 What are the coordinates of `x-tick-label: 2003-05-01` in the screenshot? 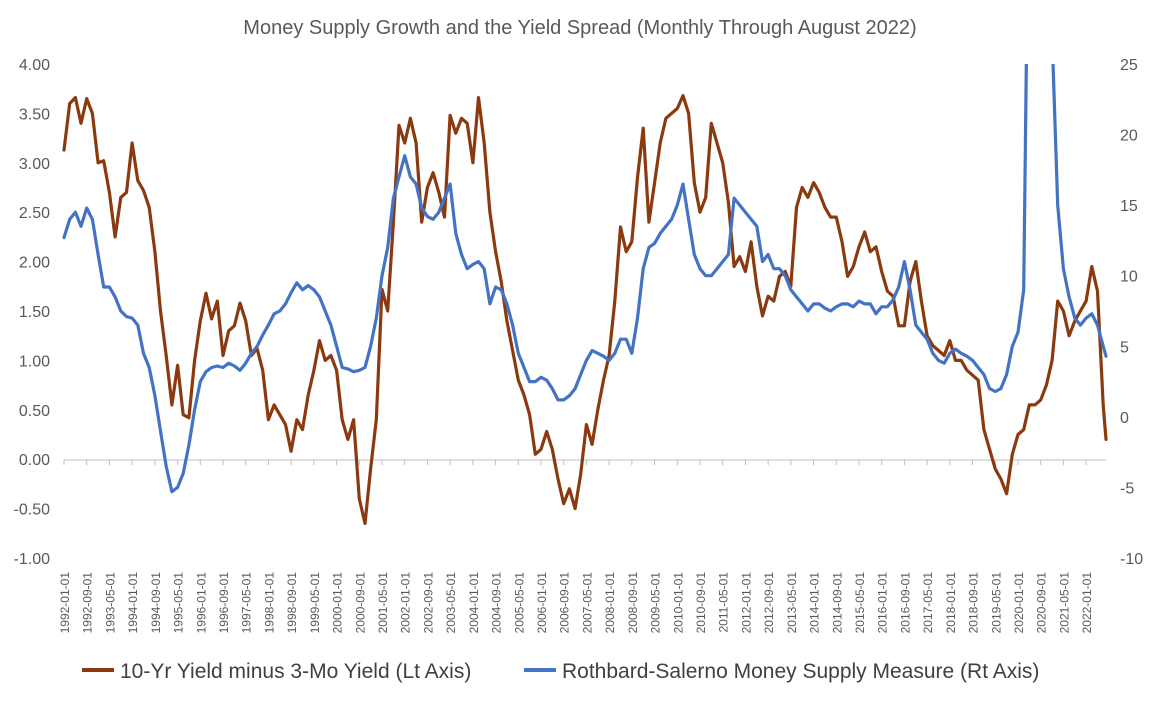 It's located at (451, 603).